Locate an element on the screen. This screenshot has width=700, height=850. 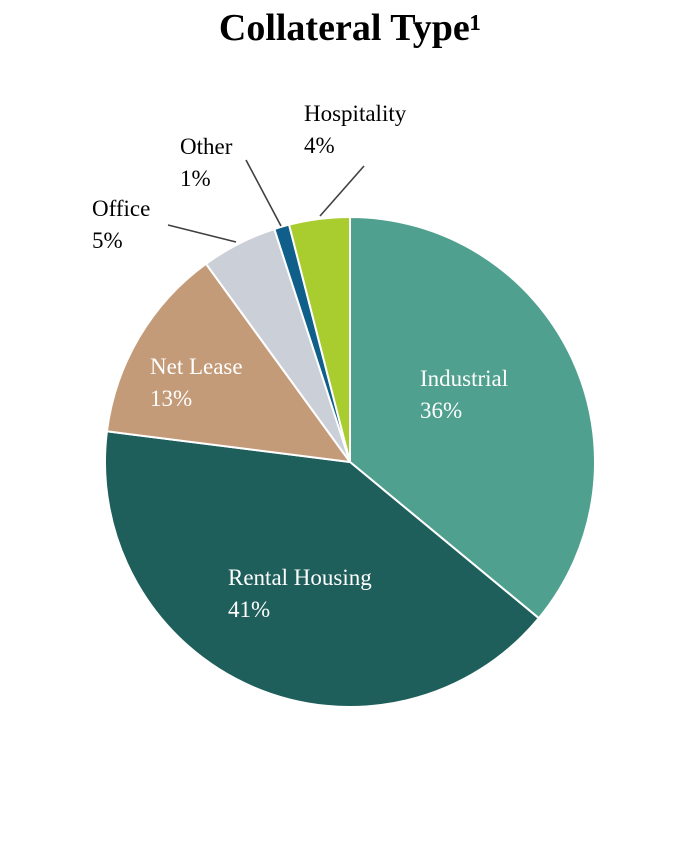
pie-slice-hospitality is located at coordinates (319, 339).